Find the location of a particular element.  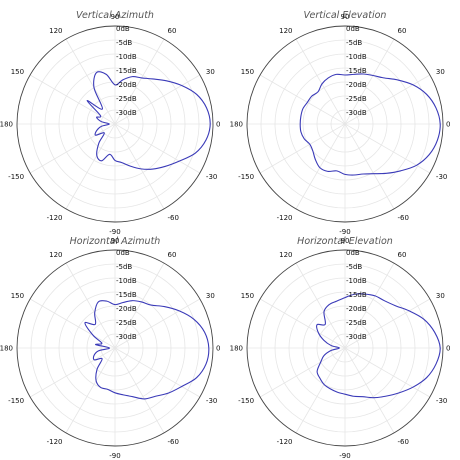

chart-title: Vertical Azimuth is located at coordinates (115, 15).